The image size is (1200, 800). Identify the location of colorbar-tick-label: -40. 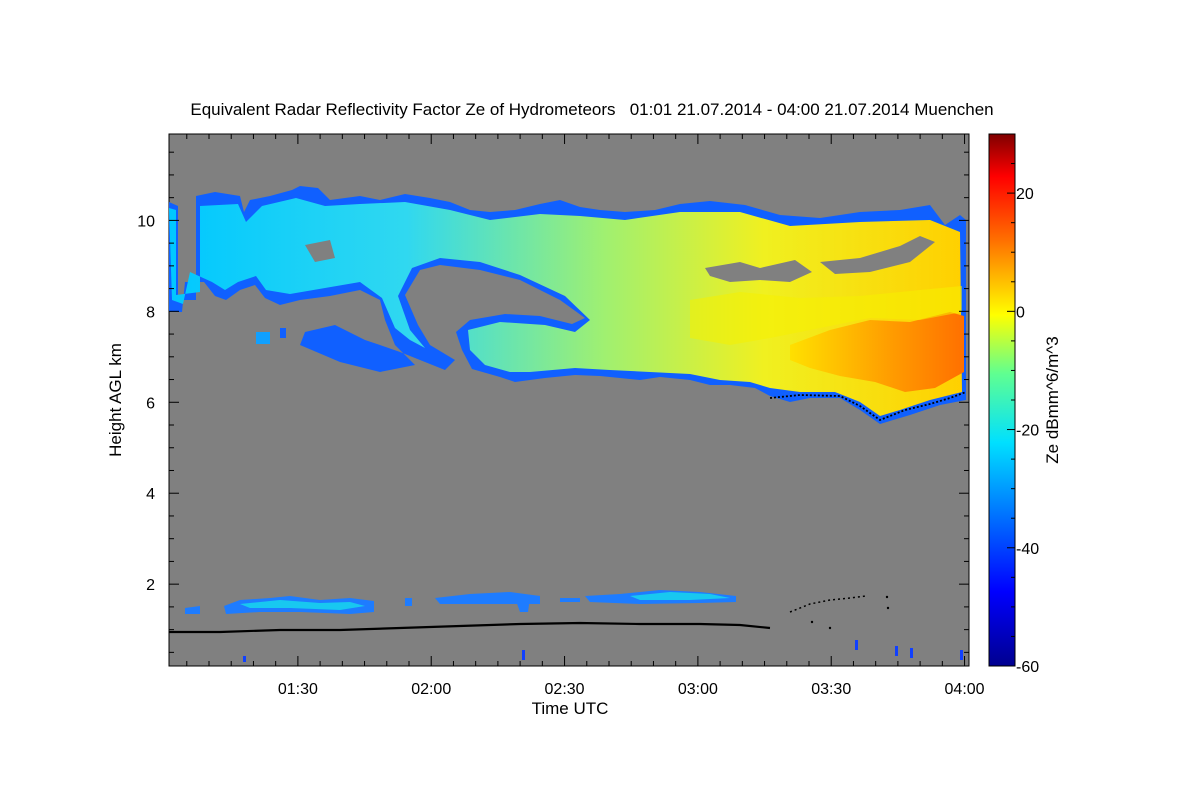
(1027, 549).